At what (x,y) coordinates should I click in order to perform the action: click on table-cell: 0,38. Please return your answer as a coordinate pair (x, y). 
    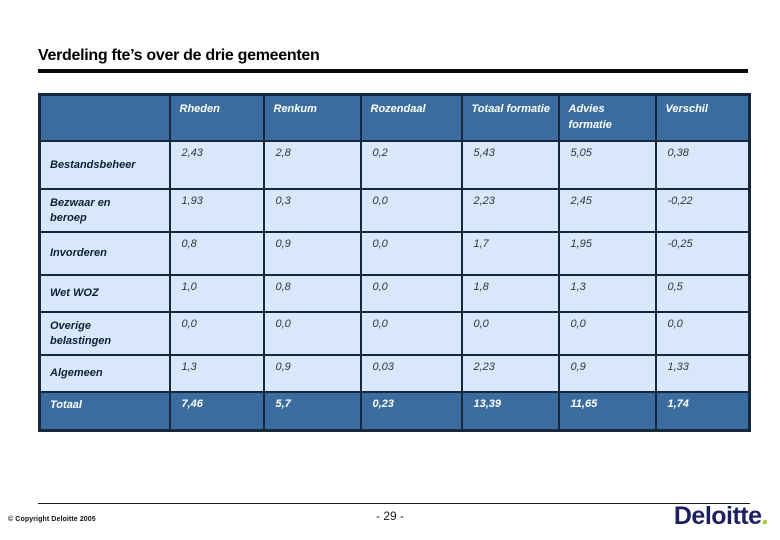
    Looking at the image, I should click on (702, 165).